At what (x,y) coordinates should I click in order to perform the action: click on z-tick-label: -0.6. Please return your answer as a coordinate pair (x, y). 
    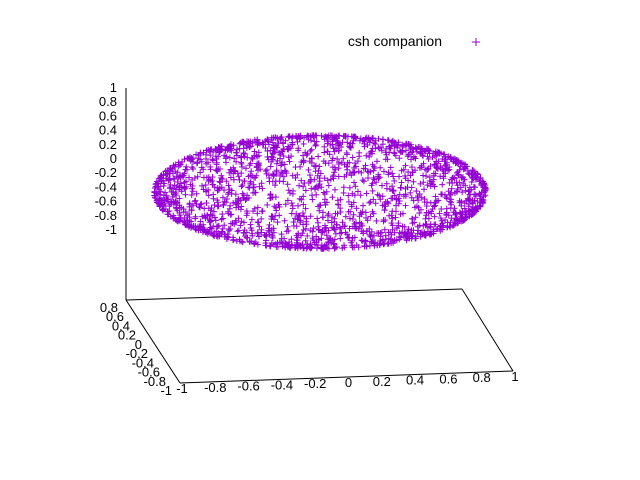
    Looking at the image, I should click on (106, 201).